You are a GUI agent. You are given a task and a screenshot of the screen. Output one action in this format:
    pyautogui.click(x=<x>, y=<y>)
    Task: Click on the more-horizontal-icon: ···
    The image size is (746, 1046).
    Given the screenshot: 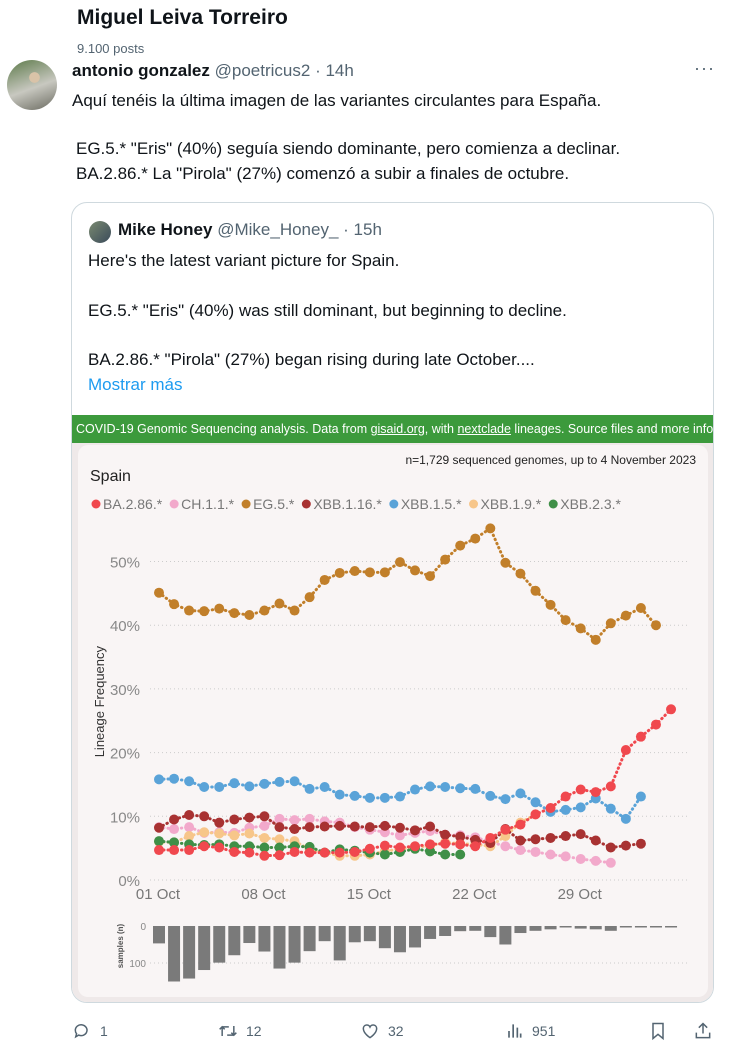 What is the action you would take?
    pyautogui.click(x=704, y=68)
    